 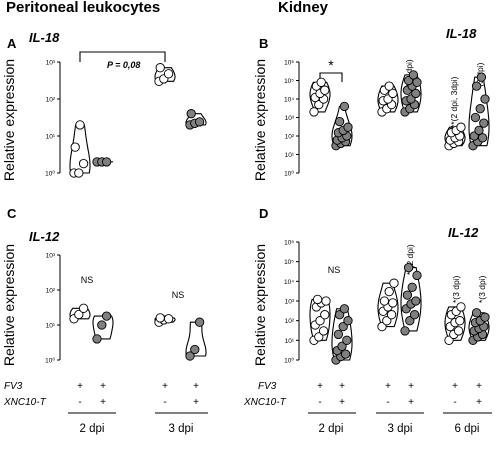 What do you see at coordinates (92, 429) in the screenshot?
I see `dpi-label-2-left: 2 dpi` at bounding box center [92, 429].